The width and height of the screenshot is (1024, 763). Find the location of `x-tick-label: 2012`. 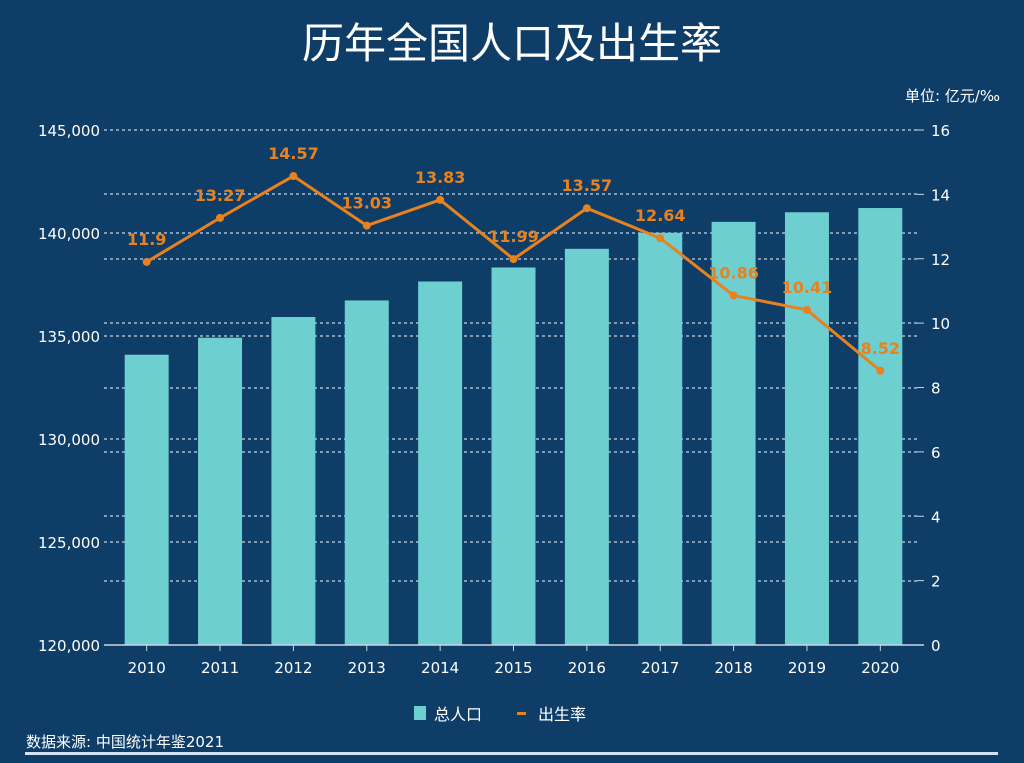

x-tick-label: 2012 is located at coordinates (293, 668).